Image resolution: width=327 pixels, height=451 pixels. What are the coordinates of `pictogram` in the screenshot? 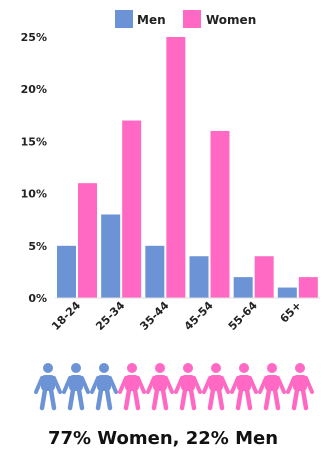 It's located at (174, 387).